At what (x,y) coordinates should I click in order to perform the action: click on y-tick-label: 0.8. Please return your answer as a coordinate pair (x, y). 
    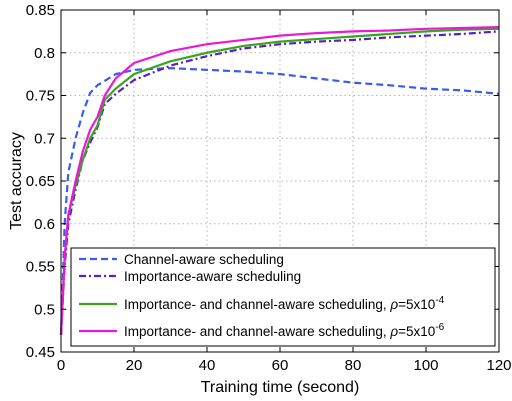
    Looking at the image, I should click on (44, 53).